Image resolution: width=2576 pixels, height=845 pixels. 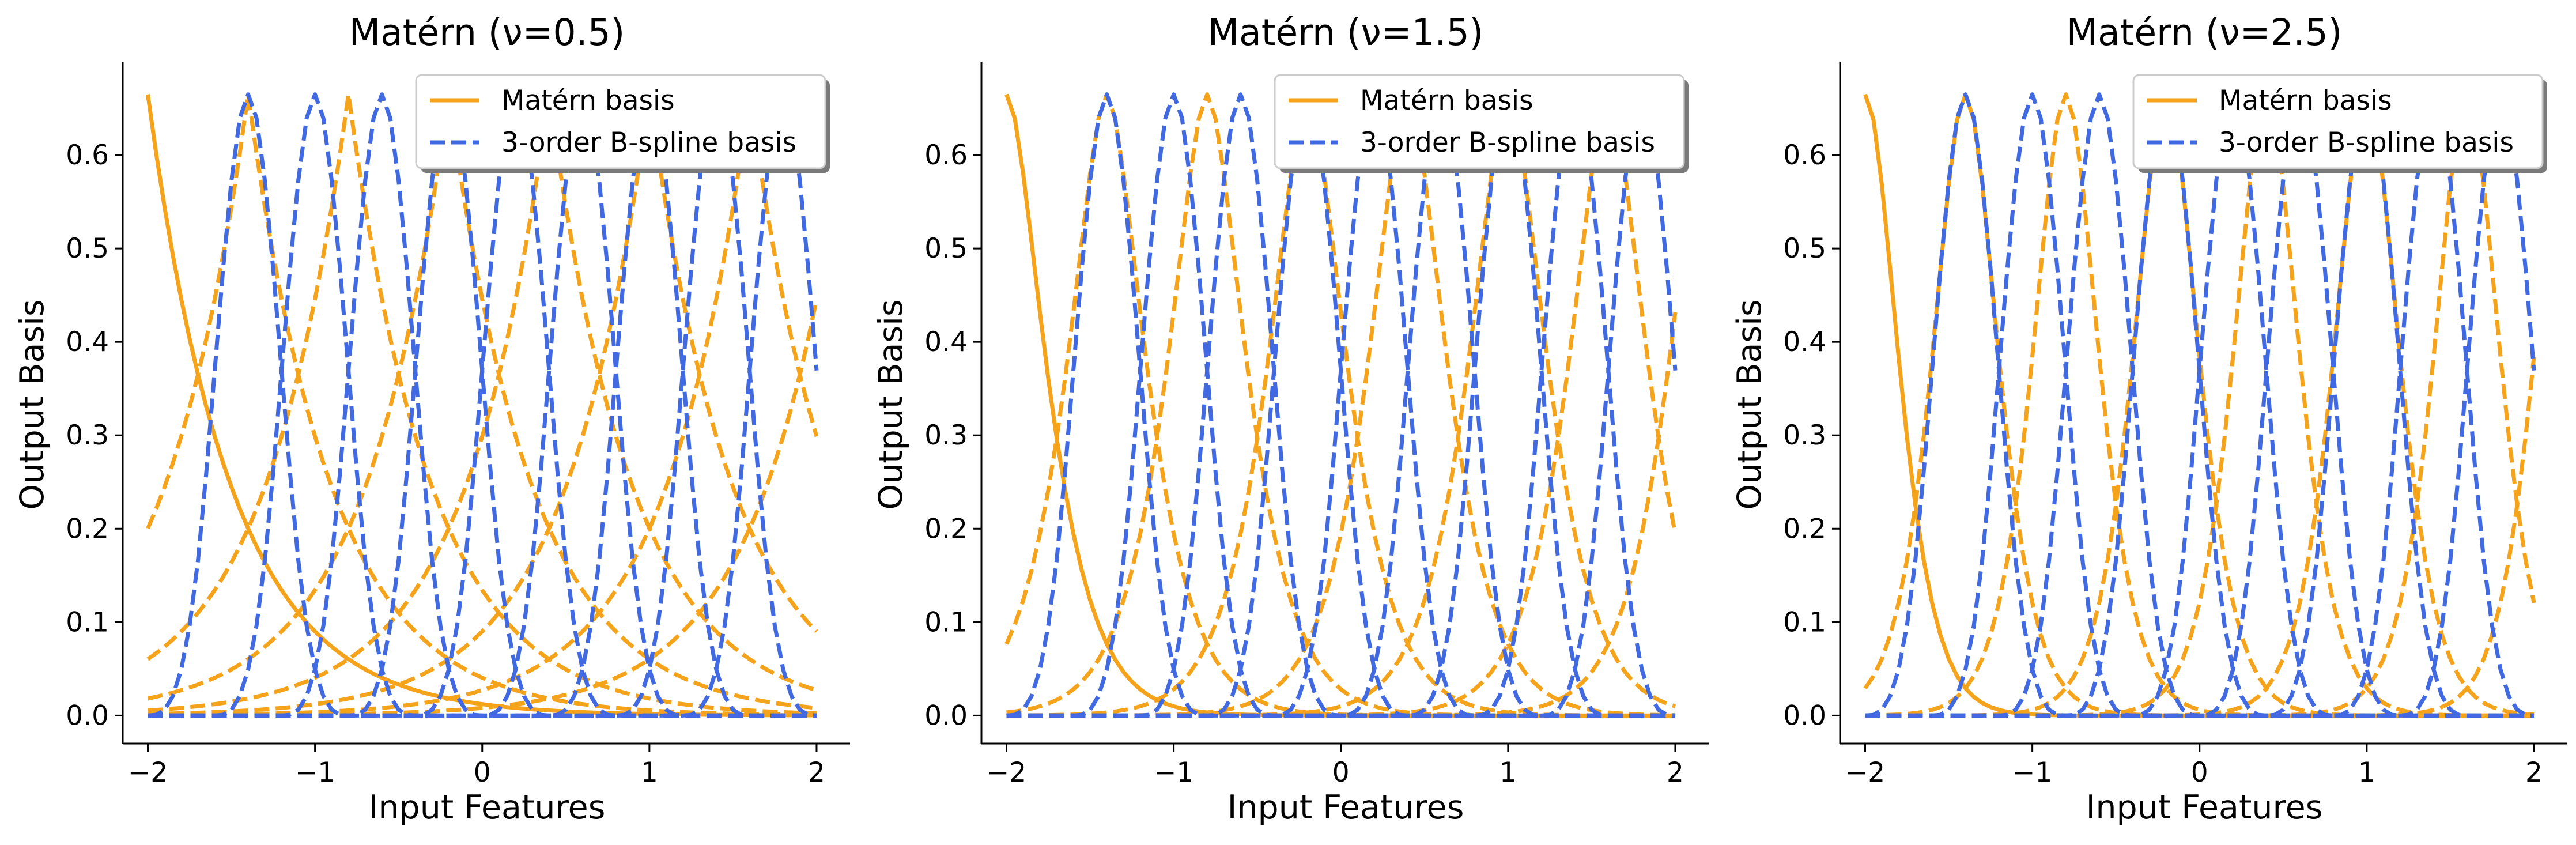 I want to click on chart-title: Matérn (ν=0.5), so click(x=487, y=33).